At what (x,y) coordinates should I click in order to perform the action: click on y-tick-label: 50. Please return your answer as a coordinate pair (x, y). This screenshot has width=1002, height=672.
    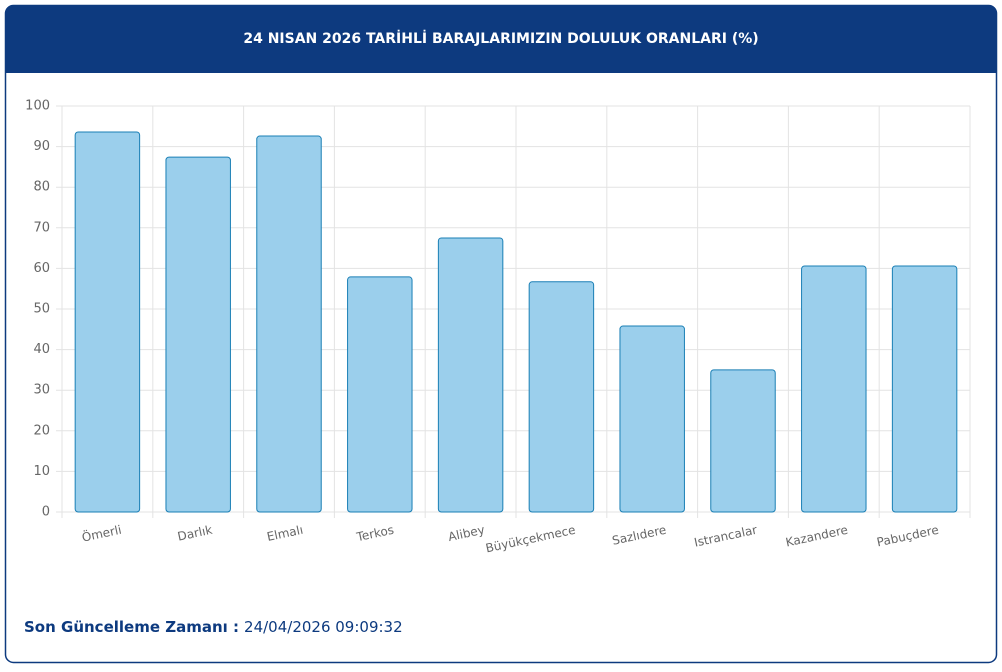
    Looking at the image, I should click on (41, 309).